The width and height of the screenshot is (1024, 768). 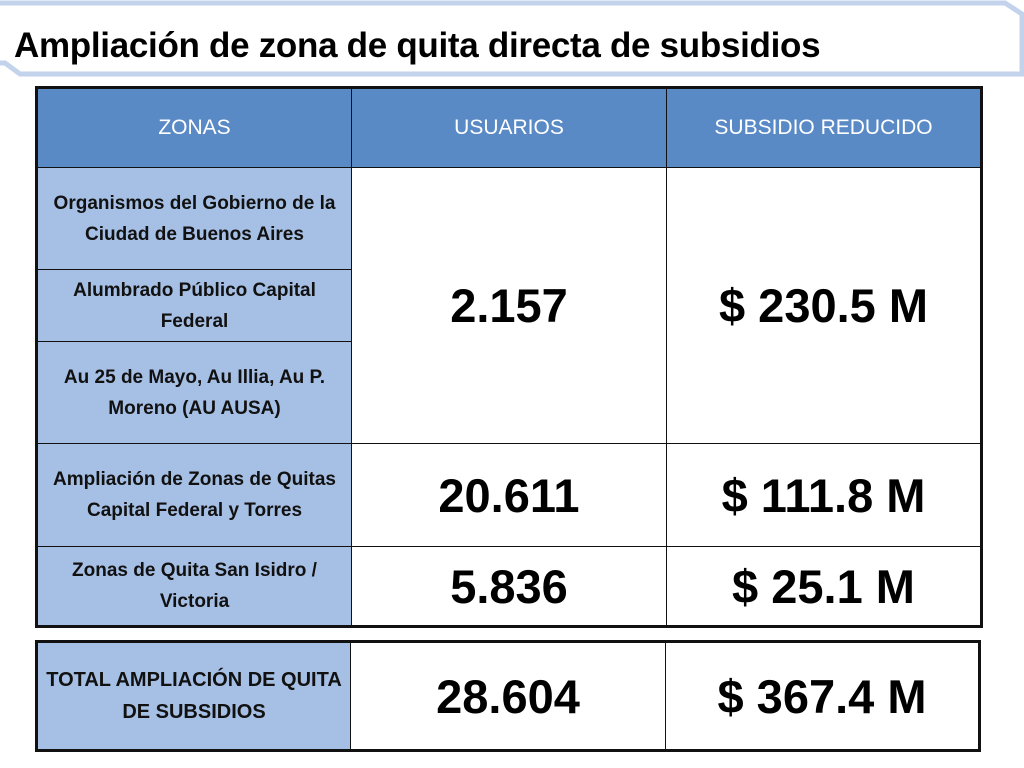 I want to click on subsidio-value: $ 230.5 M, so click(x=824, y=305).